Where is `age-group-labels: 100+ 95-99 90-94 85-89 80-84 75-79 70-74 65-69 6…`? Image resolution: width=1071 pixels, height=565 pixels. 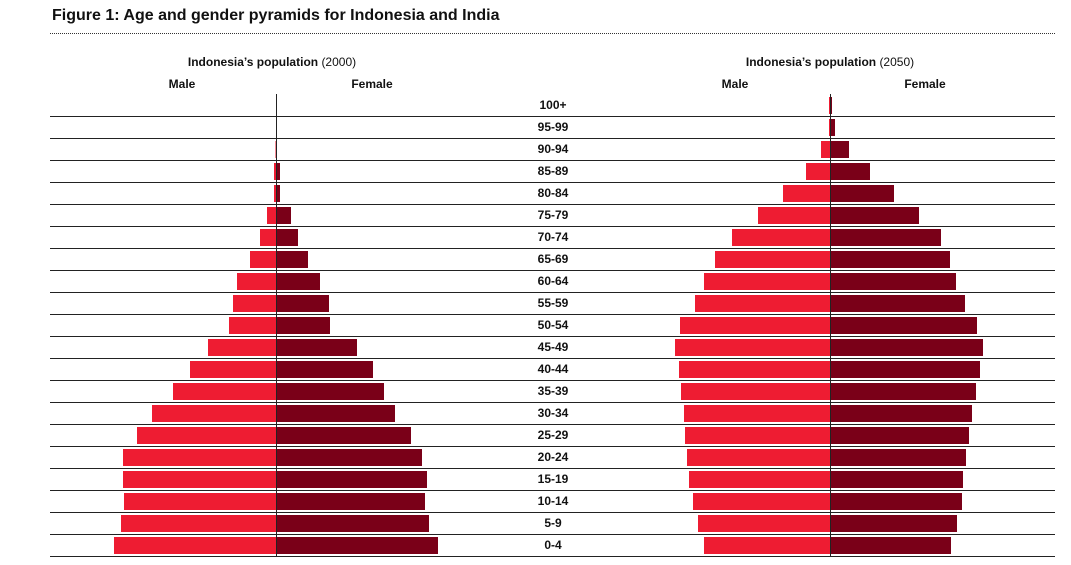 age-group-labels: 100+ 95-99 90-94 85-89 80-84 75-79 70-74 65-69 6… is located at coordinates (553, 325).